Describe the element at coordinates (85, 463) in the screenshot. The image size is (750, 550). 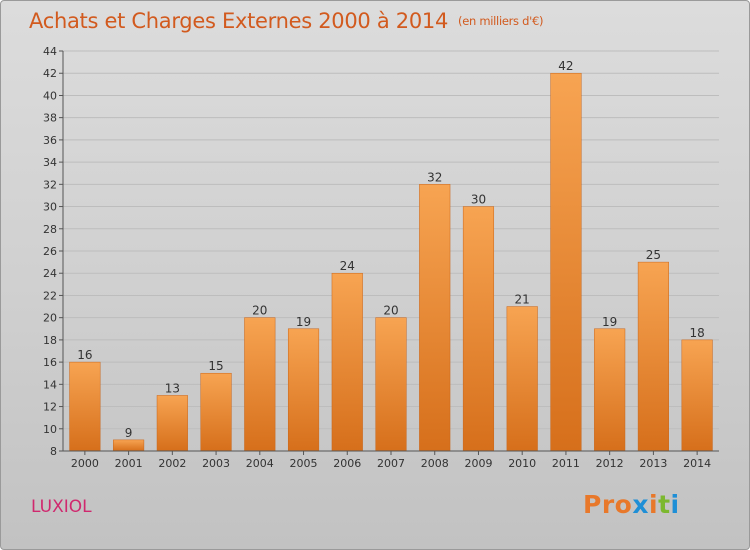
I see `x-tick-label: 2000` at that location.